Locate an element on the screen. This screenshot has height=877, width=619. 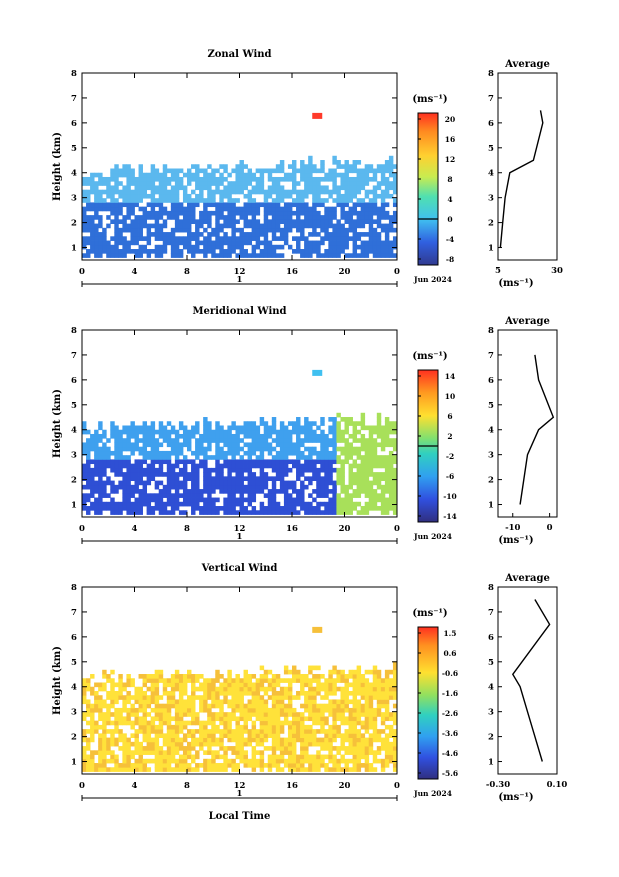
y-axis-label: Height (km) is located at coordinates (57, 423).